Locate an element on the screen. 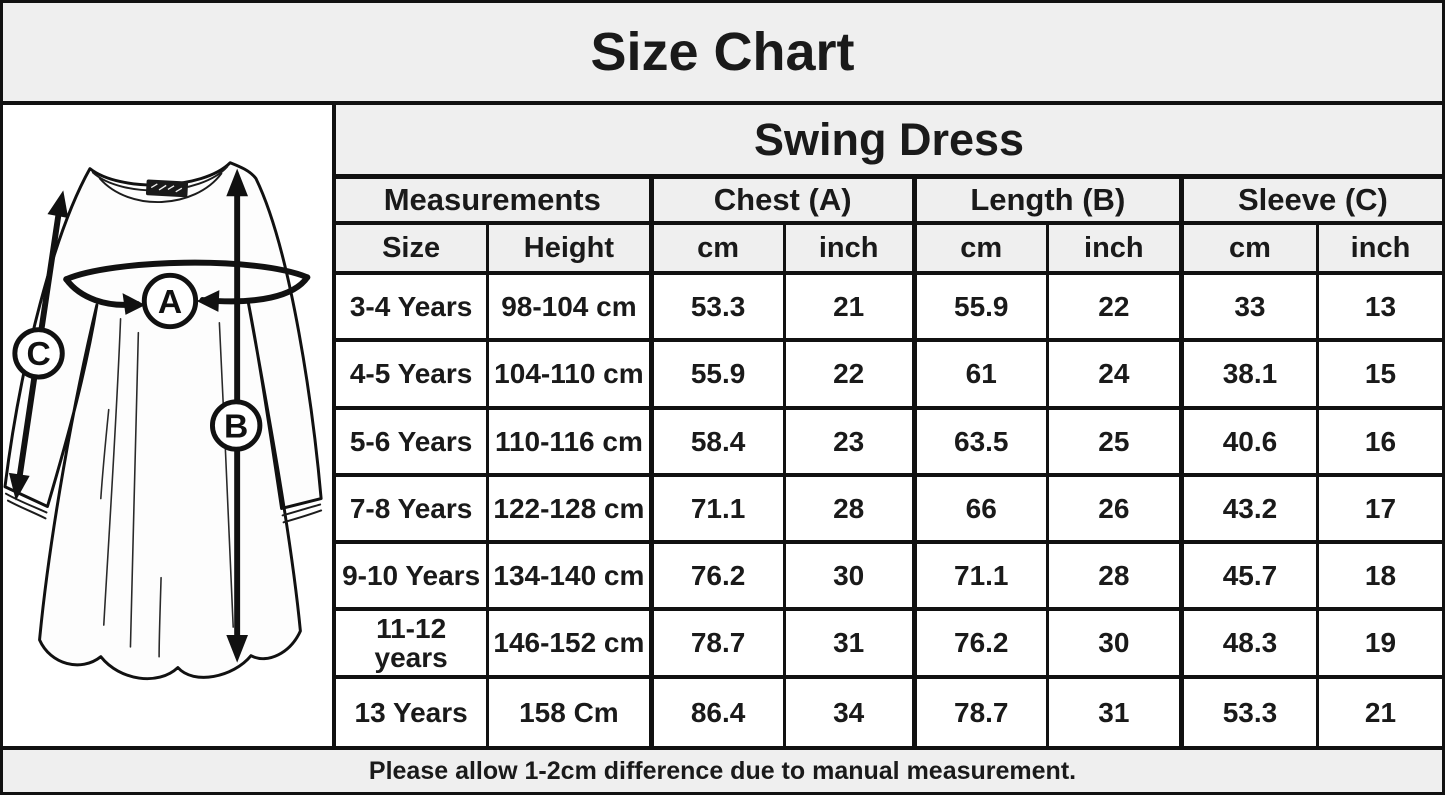 The image size is (1445, 795). cell-chest-inch: 31 is located at coordinates (851, 645).